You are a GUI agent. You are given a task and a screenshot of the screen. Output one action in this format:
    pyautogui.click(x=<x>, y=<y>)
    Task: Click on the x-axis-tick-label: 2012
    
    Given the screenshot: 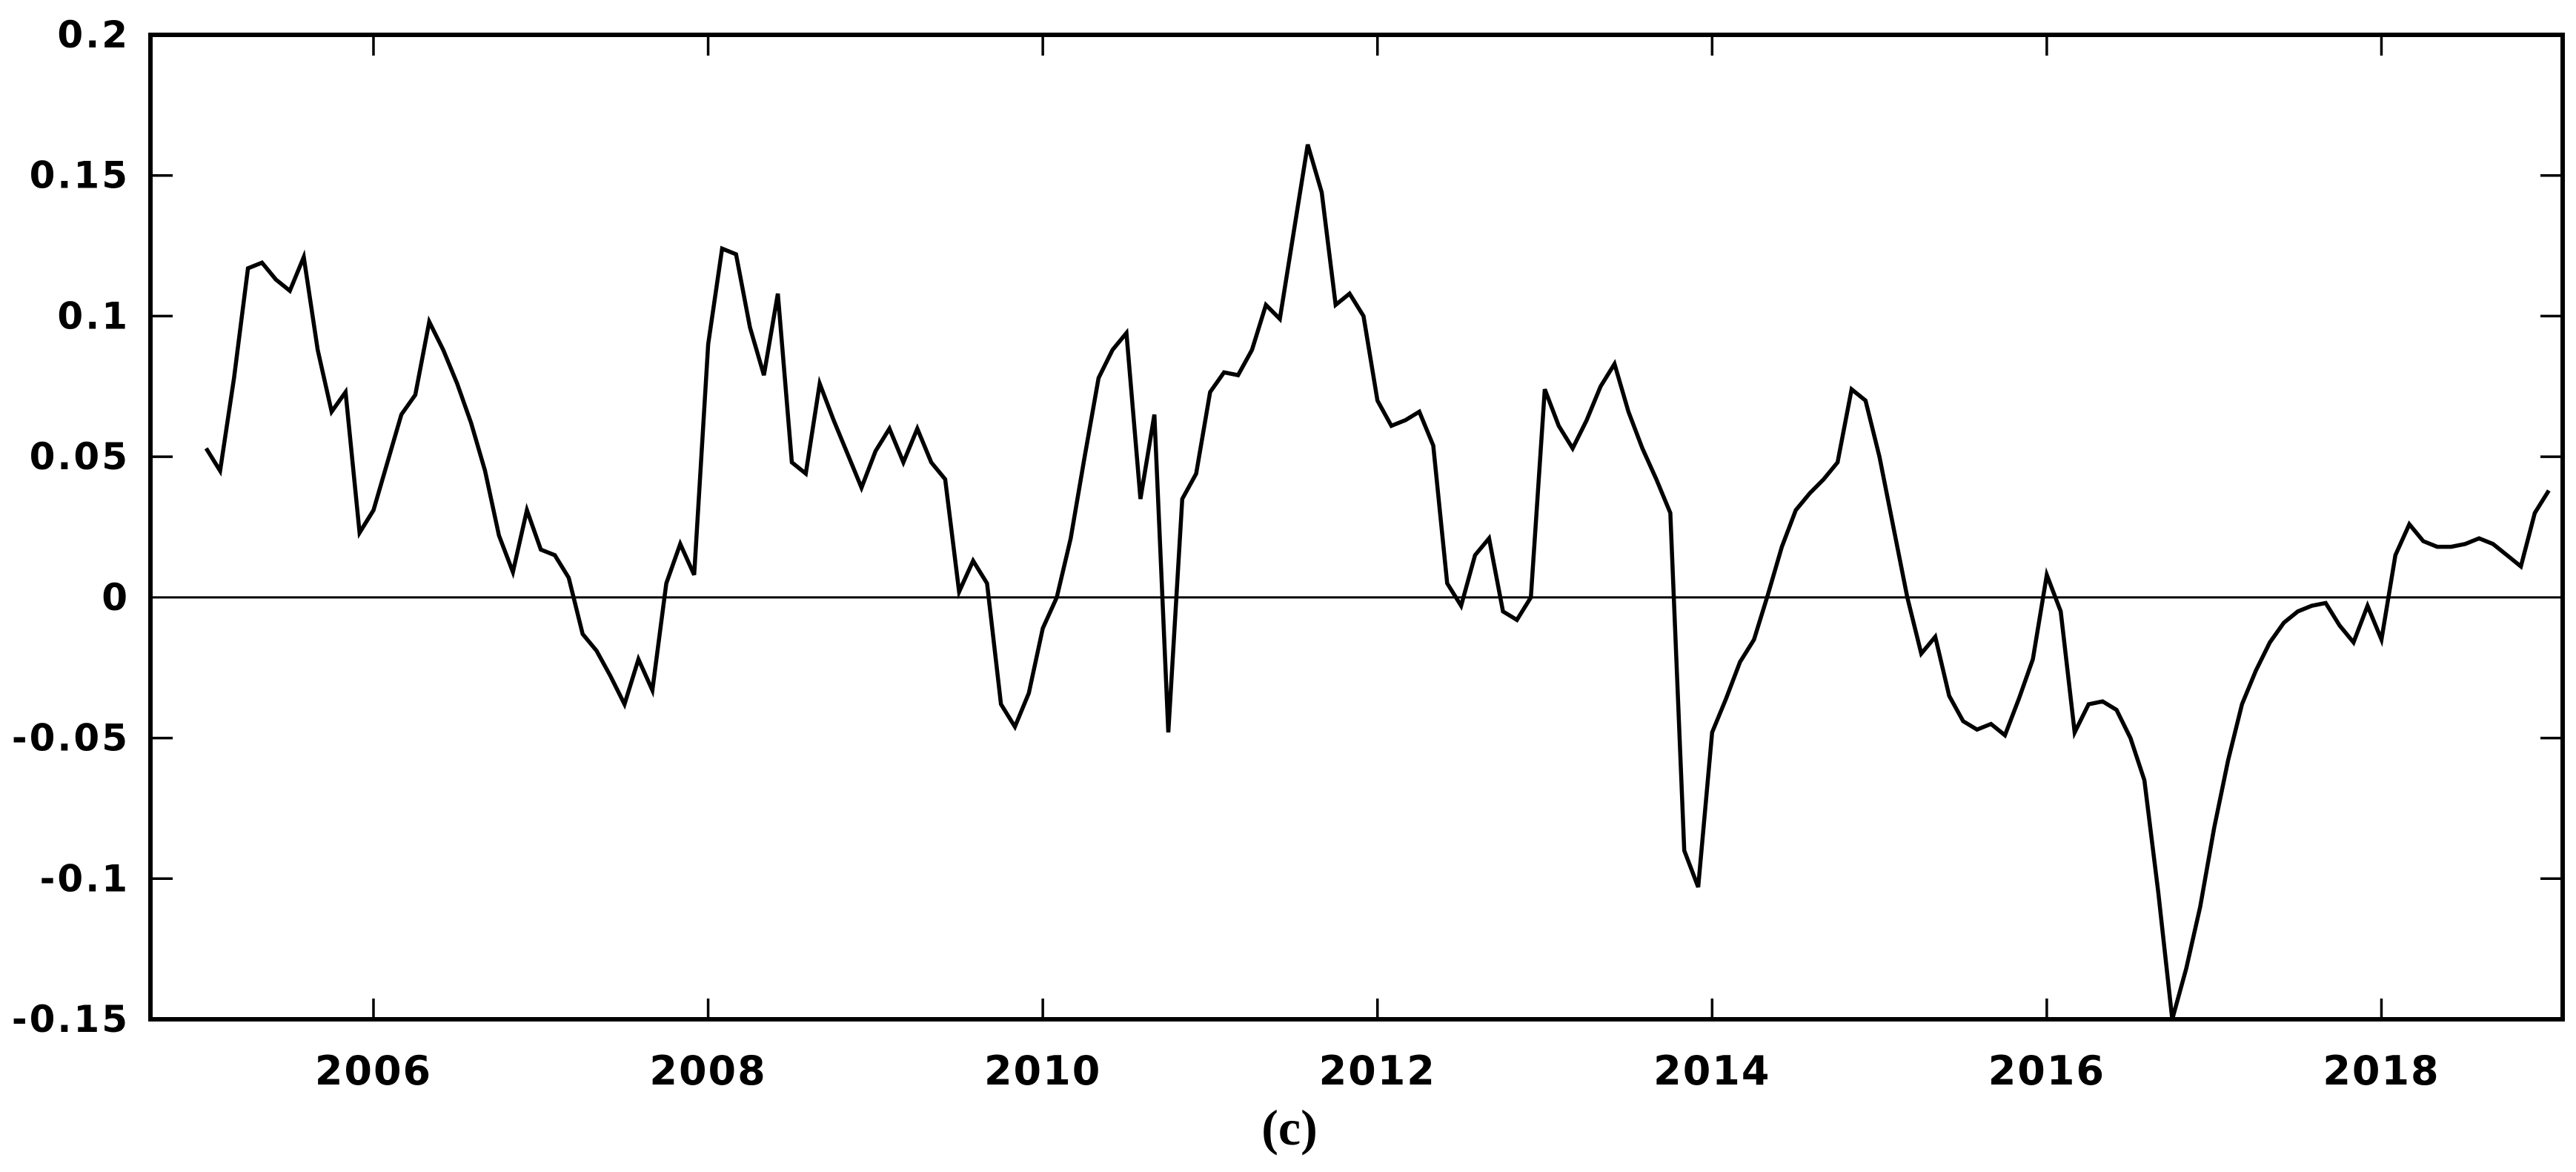 What is the action you would take?
    pyautogui.click(x=1377, y=1070)
    